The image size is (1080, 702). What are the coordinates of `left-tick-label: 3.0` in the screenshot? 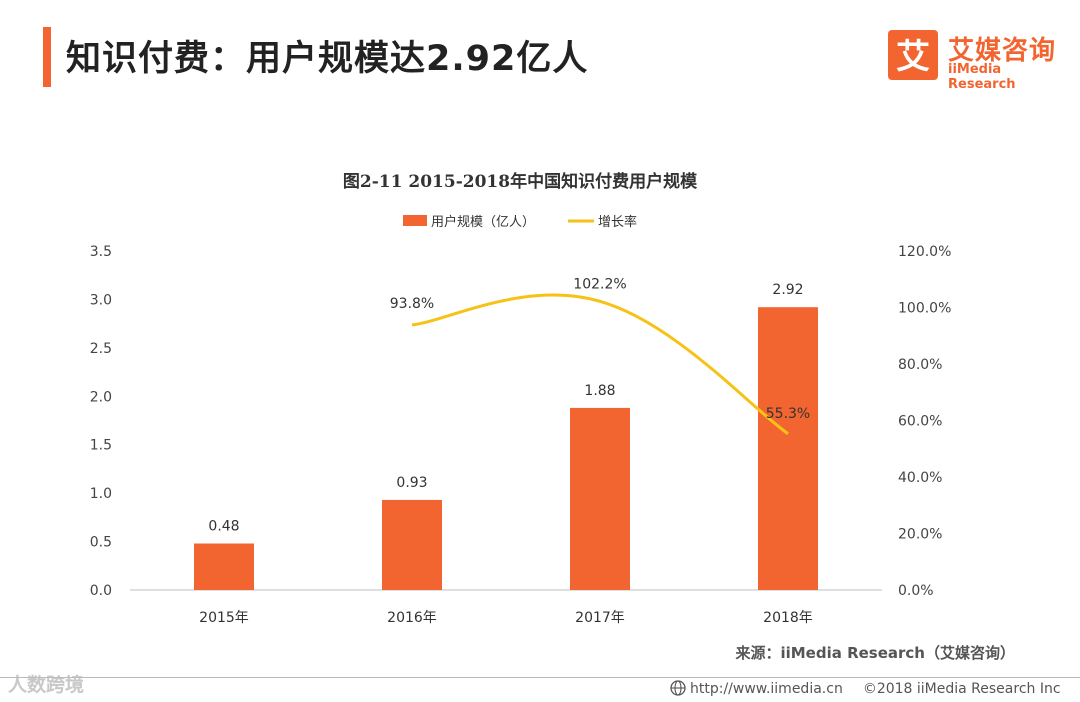 It's located at (101, 300).